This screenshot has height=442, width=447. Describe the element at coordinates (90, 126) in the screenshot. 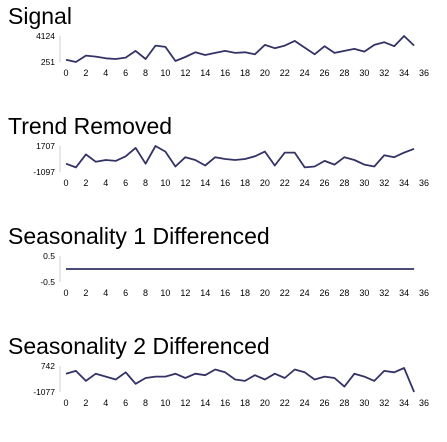

I see `chart-title: Trend Removed` at that location.